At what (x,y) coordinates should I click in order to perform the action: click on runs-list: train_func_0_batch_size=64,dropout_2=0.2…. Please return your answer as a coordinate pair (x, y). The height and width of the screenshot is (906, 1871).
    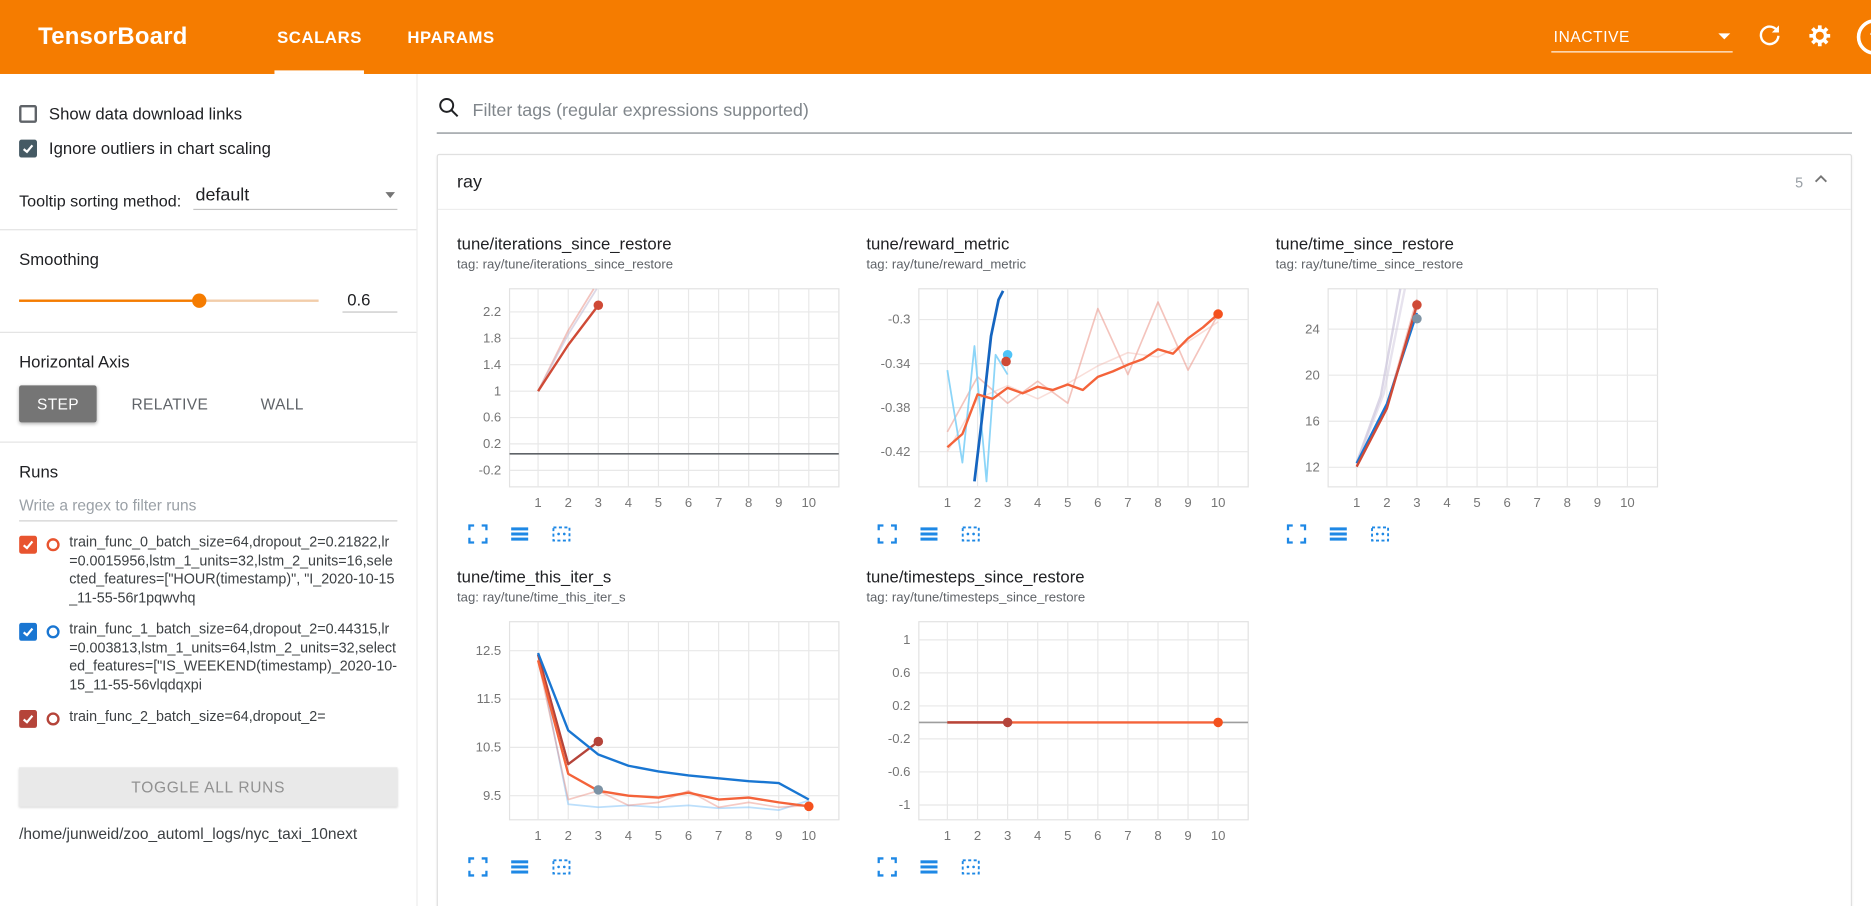
    Looking at the image, I should click on (208, 650).